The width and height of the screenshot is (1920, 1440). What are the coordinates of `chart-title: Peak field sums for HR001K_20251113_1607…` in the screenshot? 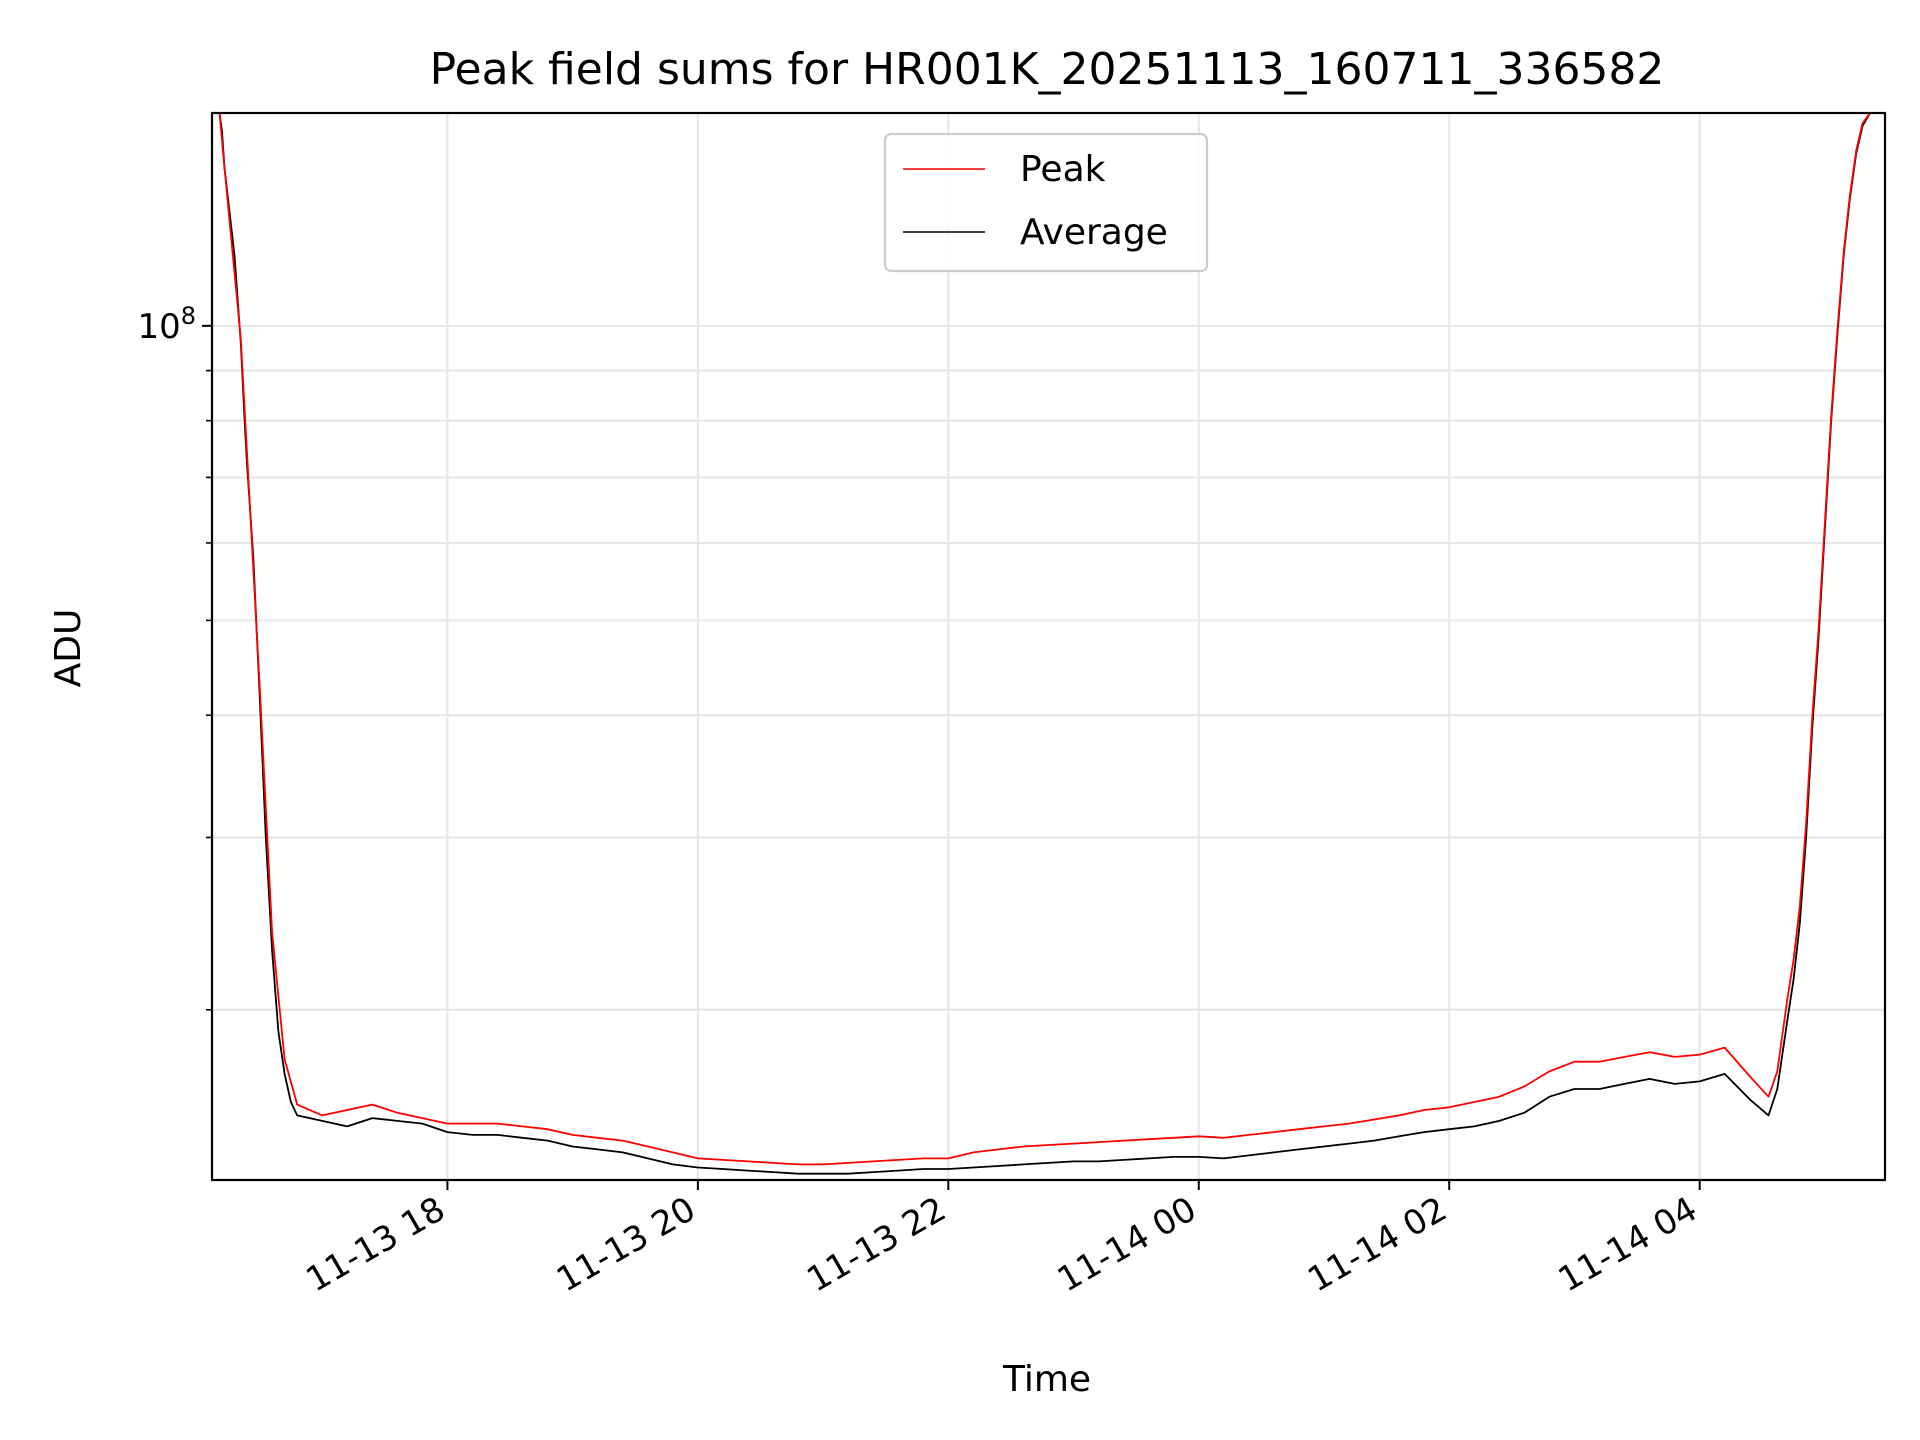 It's located at (1047, 69).